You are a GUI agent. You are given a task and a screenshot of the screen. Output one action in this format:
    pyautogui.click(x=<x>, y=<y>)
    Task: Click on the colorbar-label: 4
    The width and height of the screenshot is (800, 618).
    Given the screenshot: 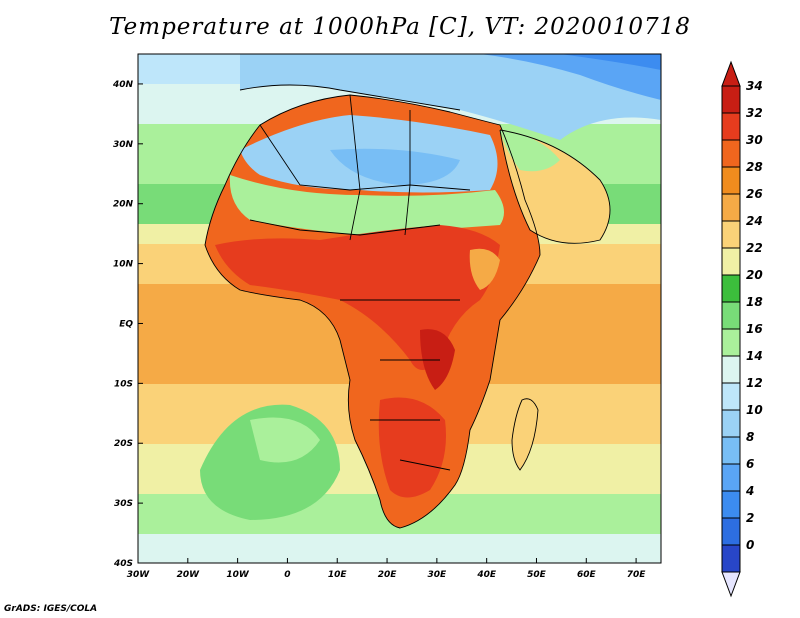 What is the action you would take?
    pyautogui.click(x=749, y=491)
    